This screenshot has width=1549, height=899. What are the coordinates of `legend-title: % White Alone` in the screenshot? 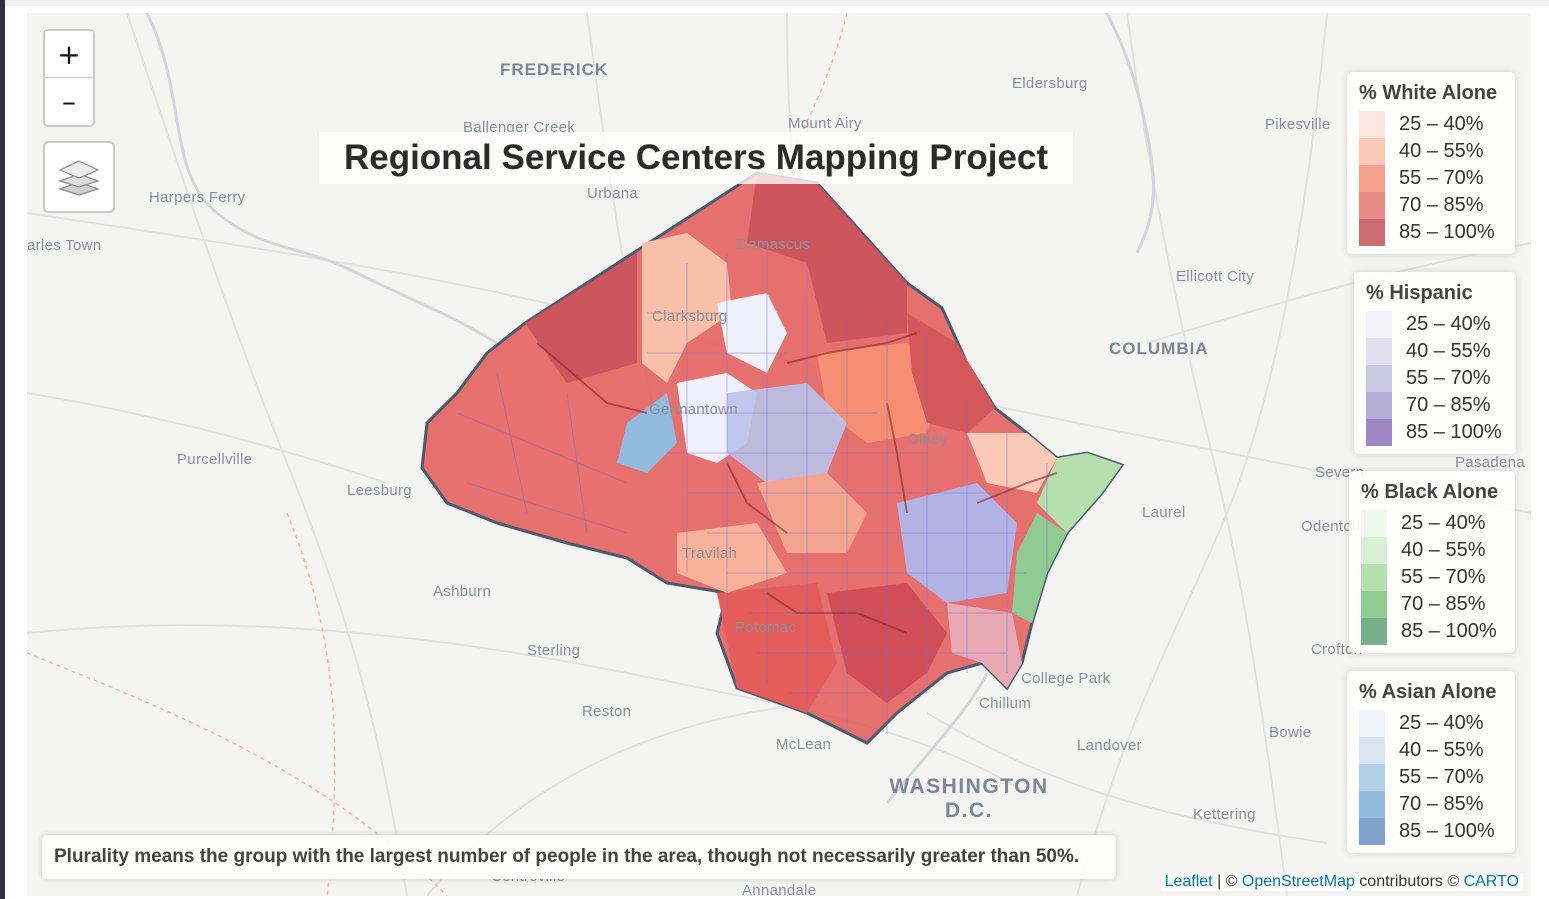 It's located at (1428, 93).